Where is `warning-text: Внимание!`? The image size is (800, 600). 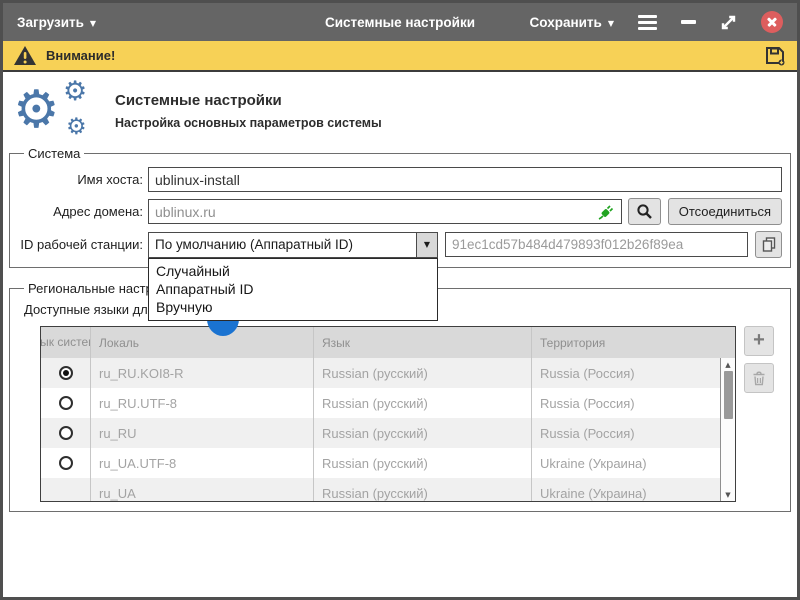
warning-text: Внимание! is located at coordinates (81, 55).